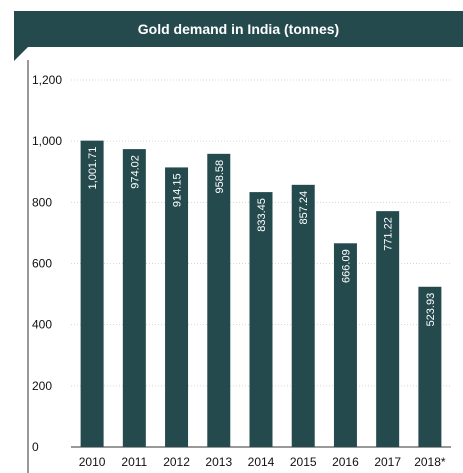  I want to click on x-tick-label: 2015, so click(303, 462).